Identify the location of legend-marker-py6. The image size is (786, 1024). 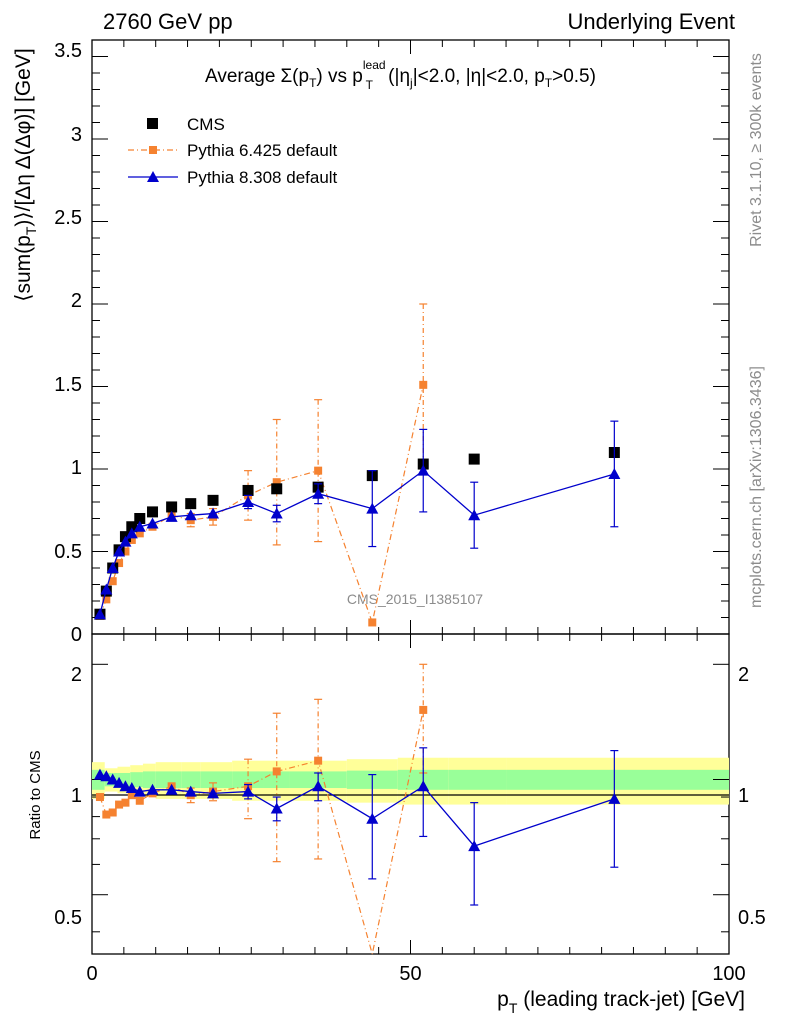
(153, 150).